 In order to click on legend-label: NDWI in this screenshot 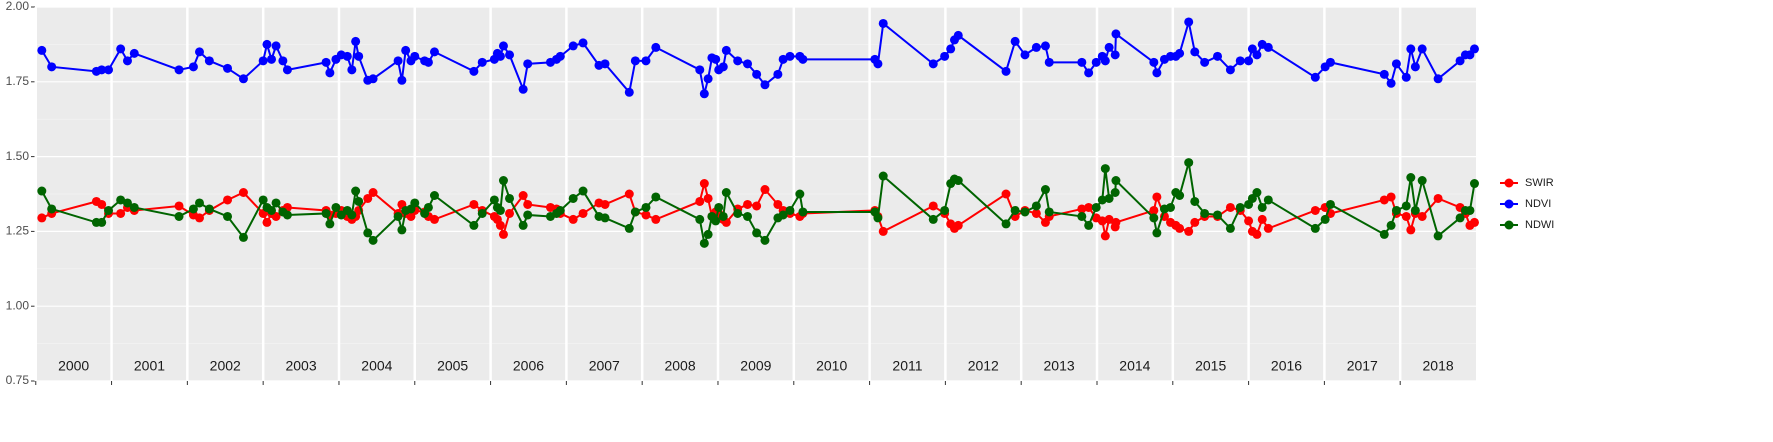, I will do `click(1539, 225)`.